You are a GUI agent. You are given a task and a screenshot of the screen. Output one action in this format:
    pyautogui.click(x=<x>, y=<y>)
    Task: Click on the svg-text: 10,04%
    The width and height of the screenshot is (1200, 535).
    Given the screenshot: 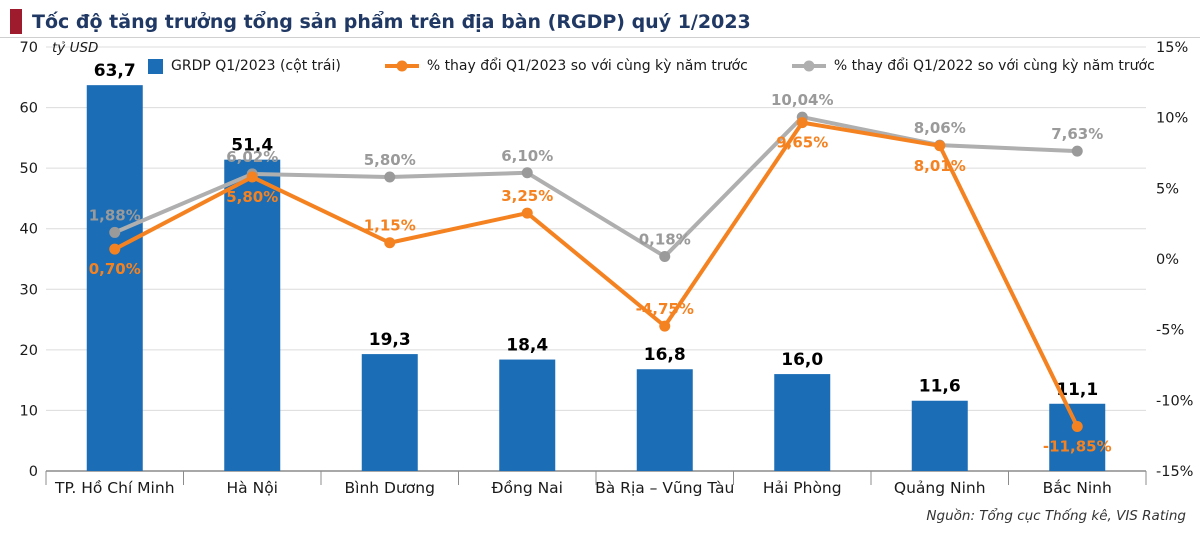 What is the action you would take?
    pyautogui.click(x=802, y=100)
    